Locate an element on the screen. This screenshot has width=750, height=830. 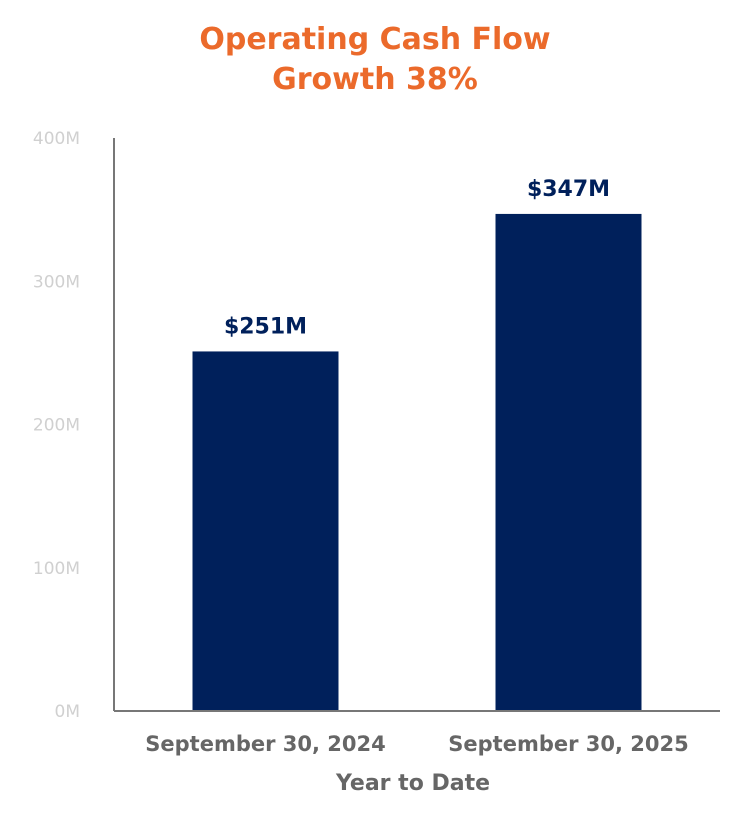
y-tick-label: 100M is located at coordinates (56, 569).